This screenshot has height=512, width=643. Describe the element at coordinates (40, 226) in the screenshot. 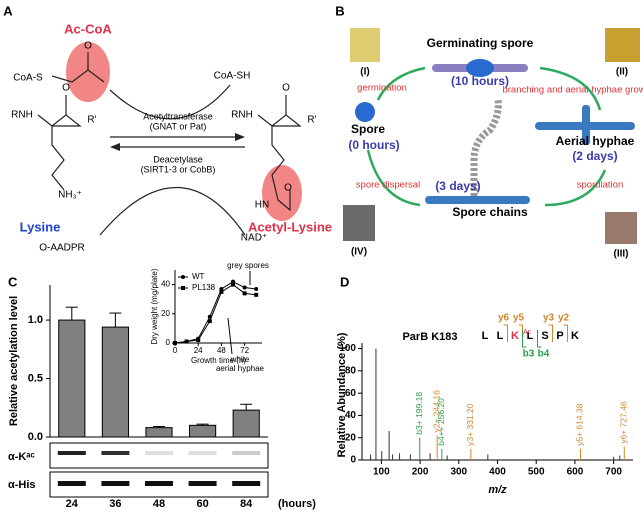

I see `label: Lysine` at that location.